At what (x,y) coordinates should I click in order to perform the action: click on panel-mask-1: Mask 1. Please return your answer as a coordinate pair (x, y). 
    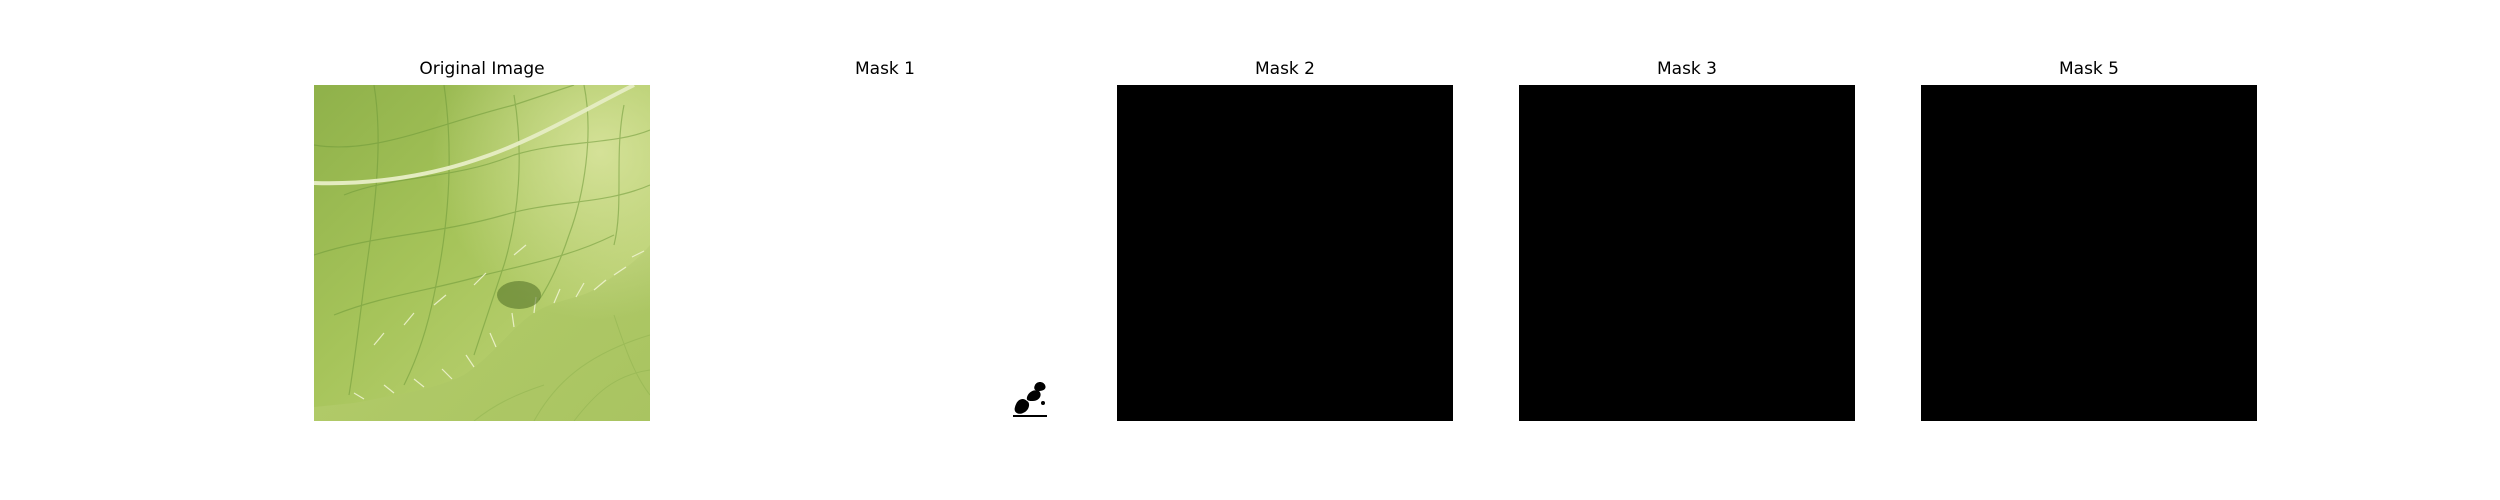
    Looking at the image, I should click on (885, 250).